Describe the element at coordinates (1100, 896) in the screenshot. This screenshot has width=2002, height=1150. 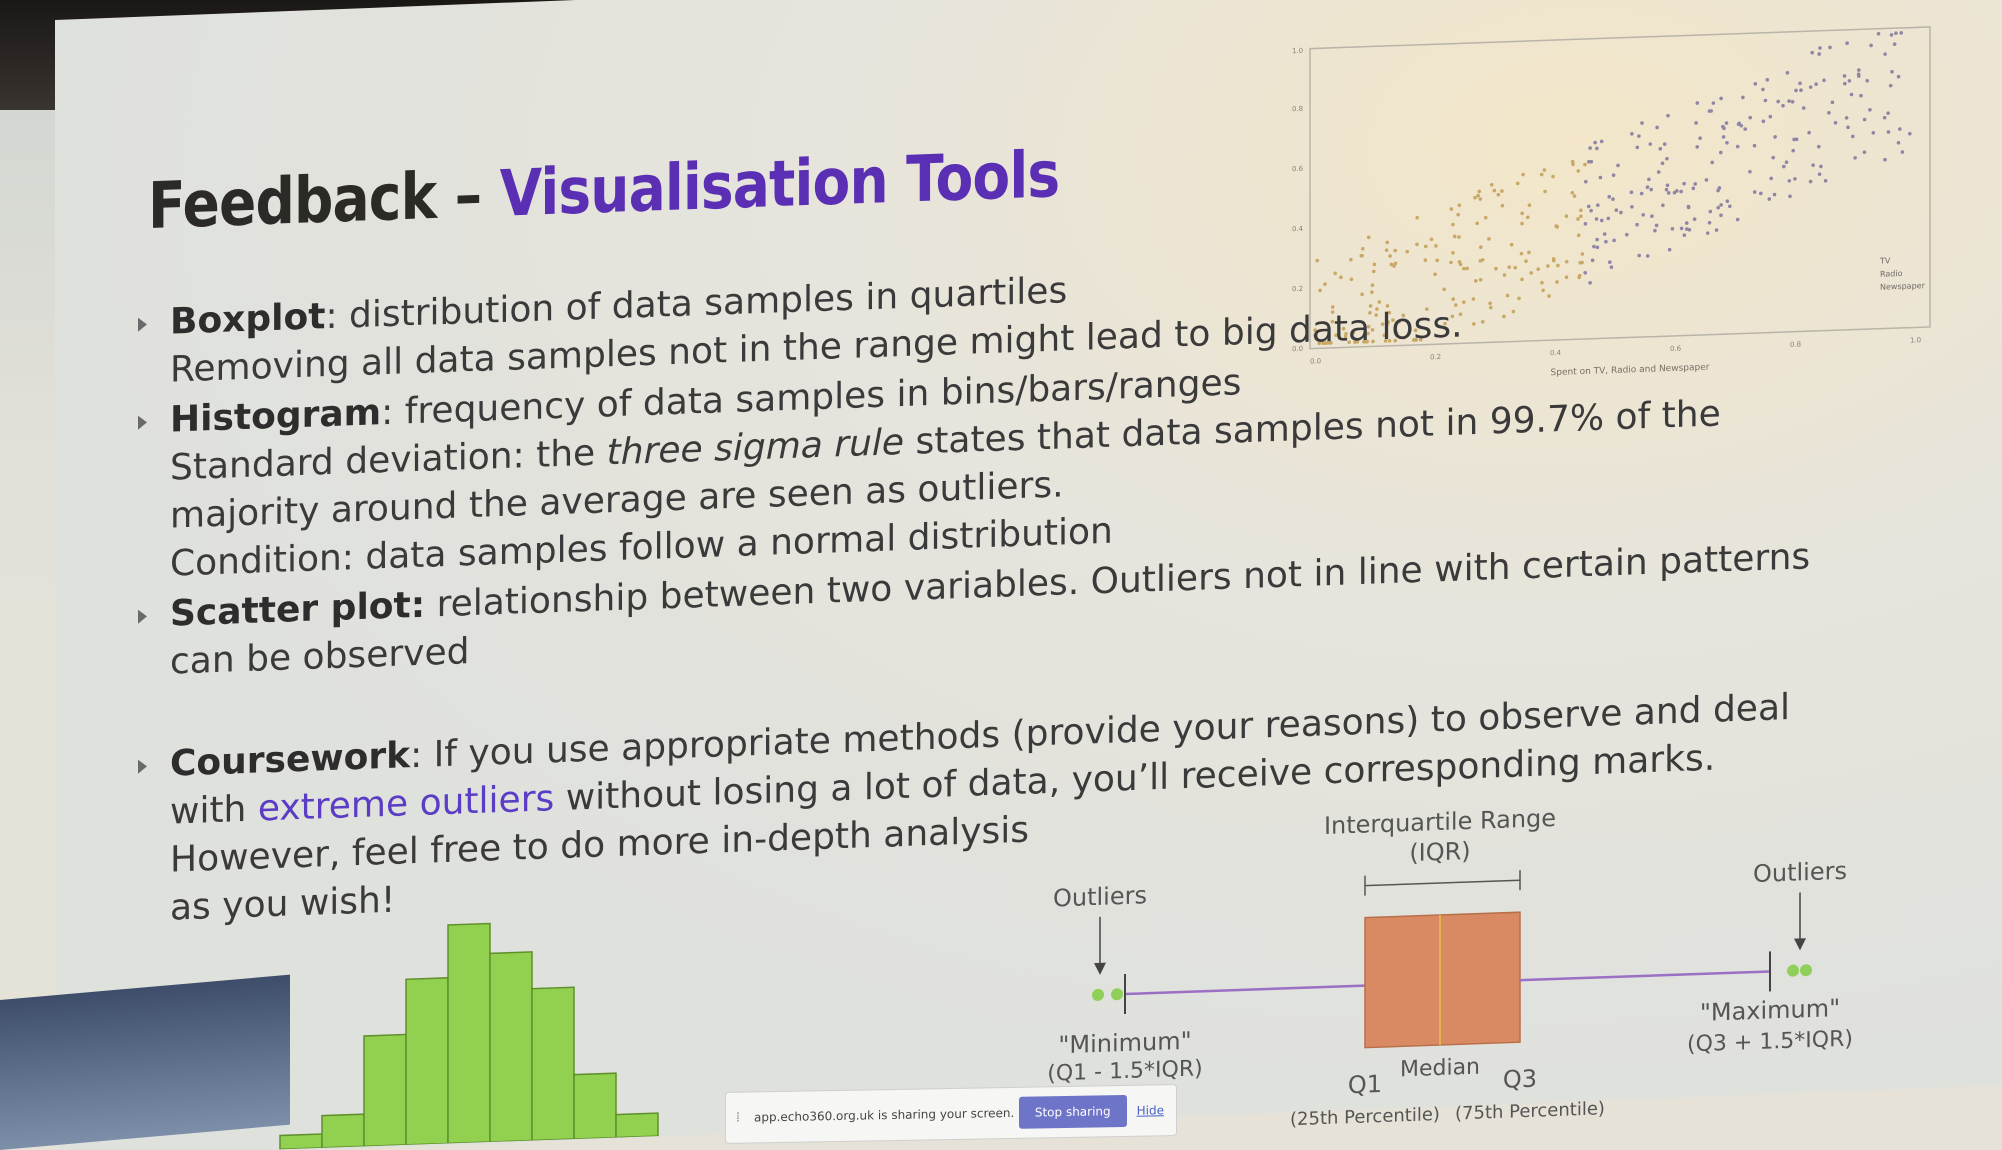
I see `outliers-left-label: Outliers` at that location.